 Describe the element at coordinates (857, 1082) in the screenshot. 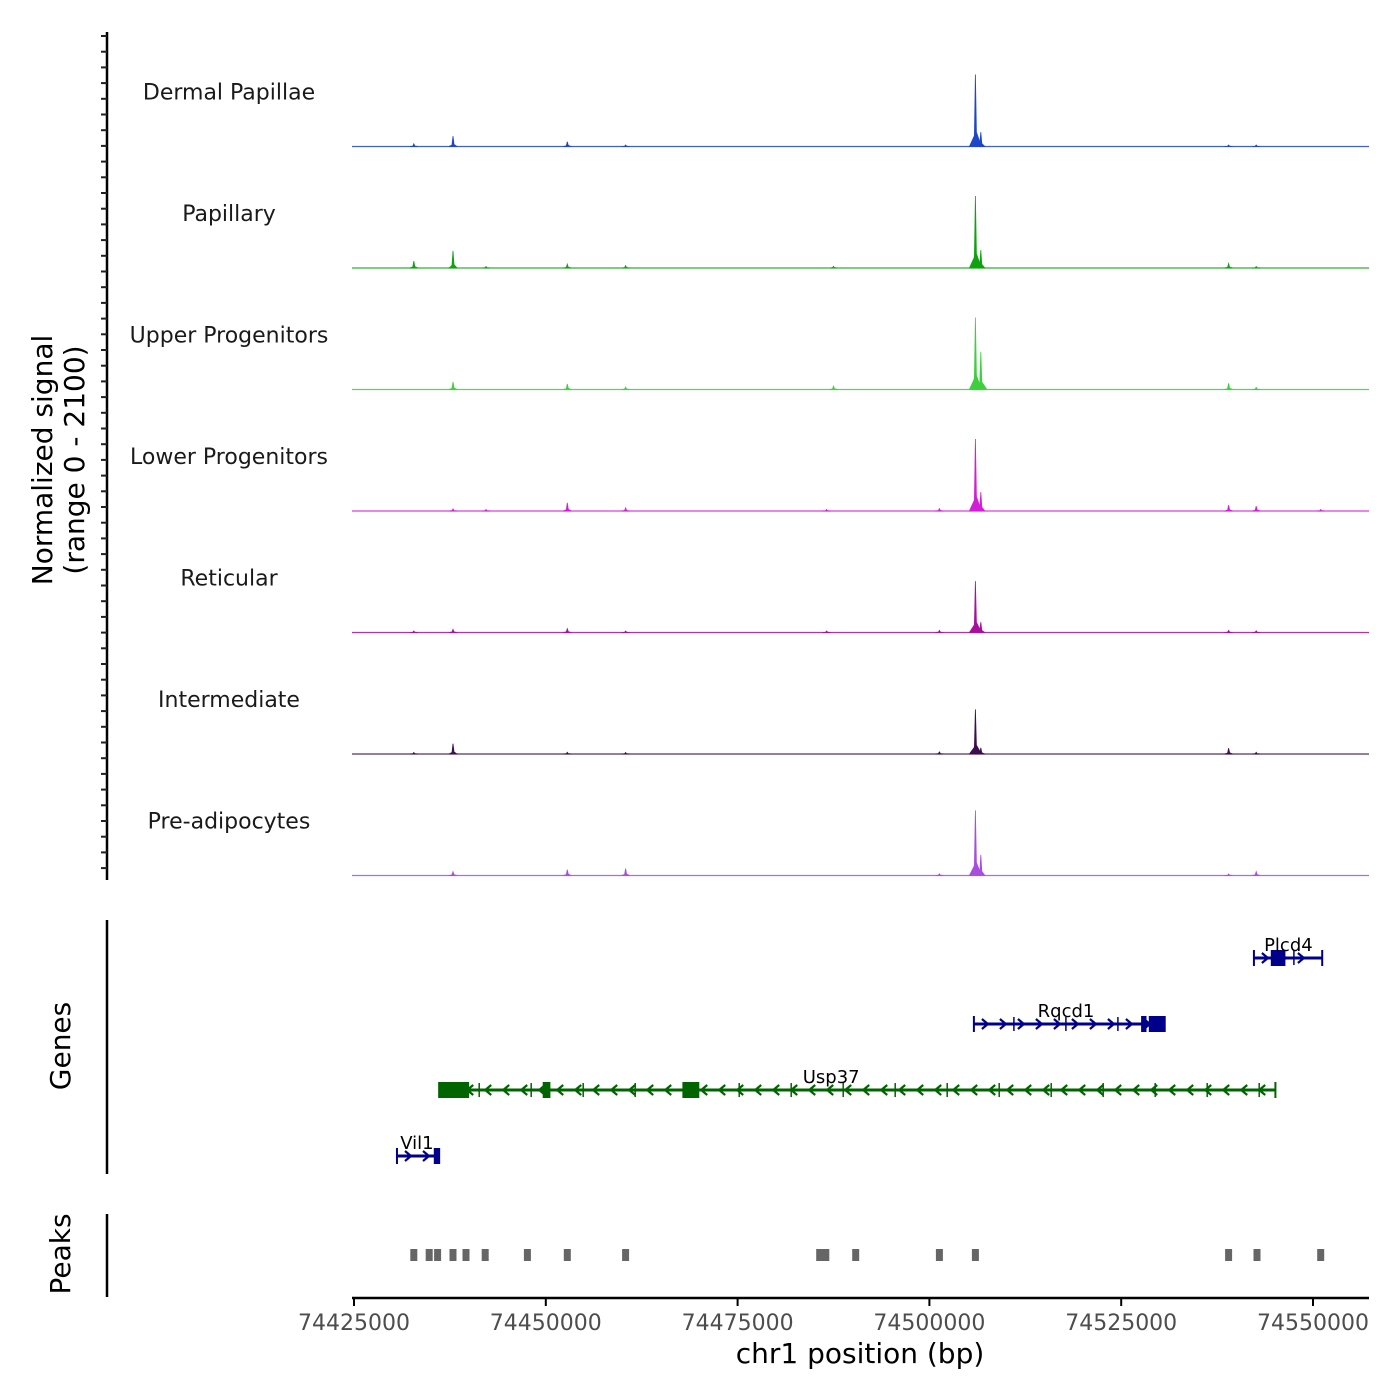

I see `gene-usp37: Usp37` at that location.